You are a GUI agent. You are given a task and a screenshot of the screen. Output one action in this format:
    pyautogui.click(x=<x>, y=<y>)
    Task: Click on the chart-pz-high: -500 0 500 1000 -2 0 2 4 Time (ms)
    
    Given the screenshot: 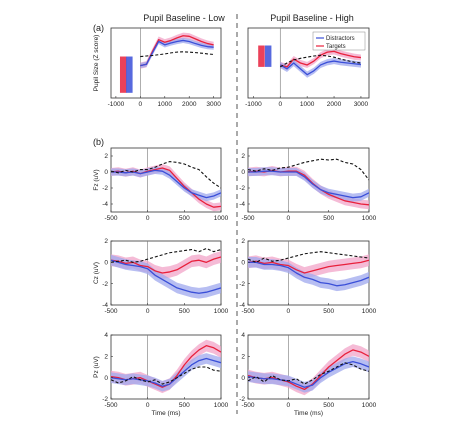 What is the action you would take?
    pyautogui.click(x=307, y=374)
    